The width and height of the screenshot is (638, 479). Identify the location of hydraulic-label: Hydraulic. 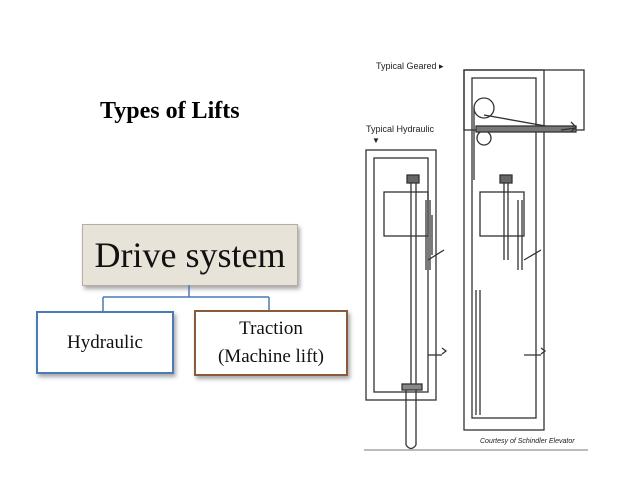
(105, 342).